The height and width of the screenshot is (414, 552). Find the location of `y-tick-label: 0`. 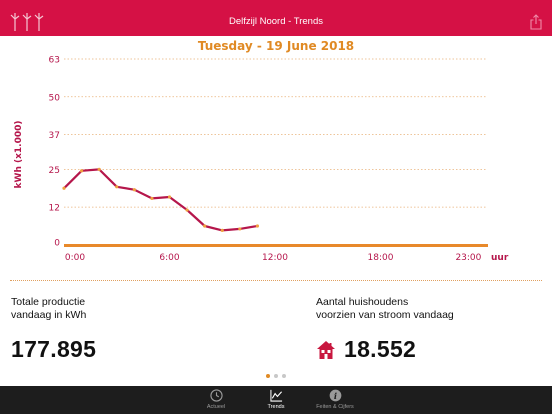

y-tick-label: 0 is located at coordinates (57, 244).